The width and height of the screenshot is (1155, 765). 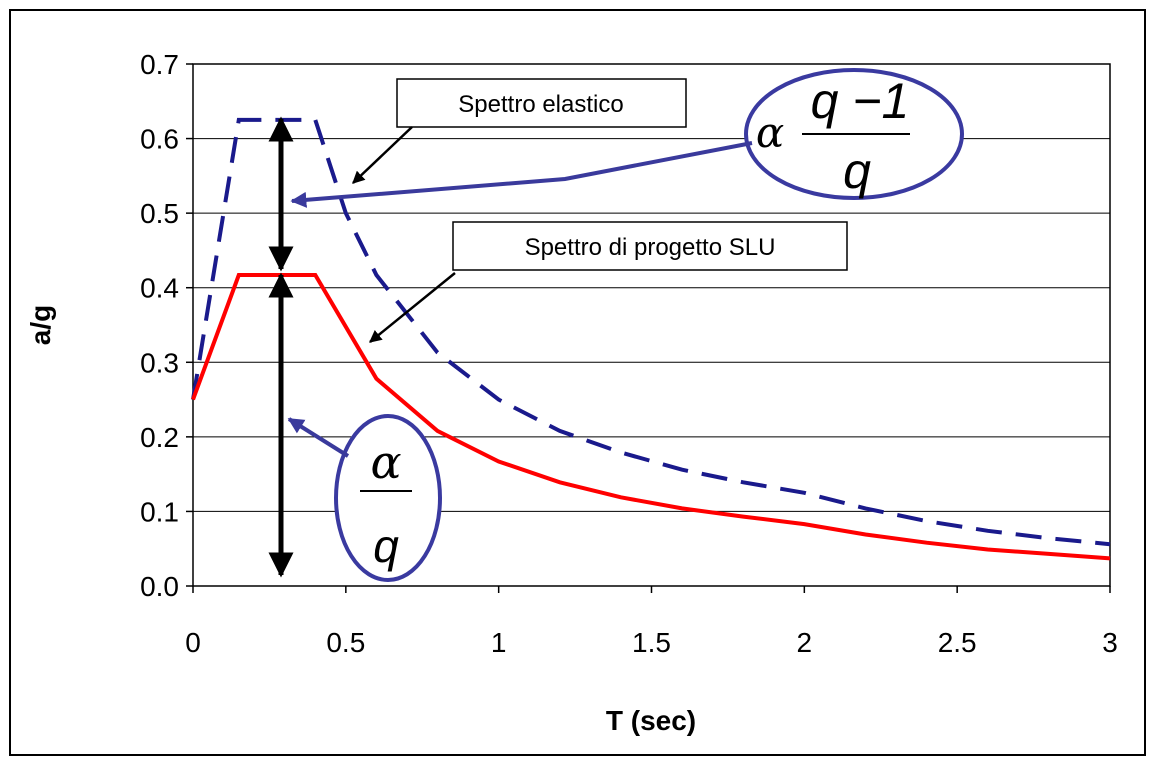 I want to click on upper-formula: α q −1 q, so click(x=627, y=138).